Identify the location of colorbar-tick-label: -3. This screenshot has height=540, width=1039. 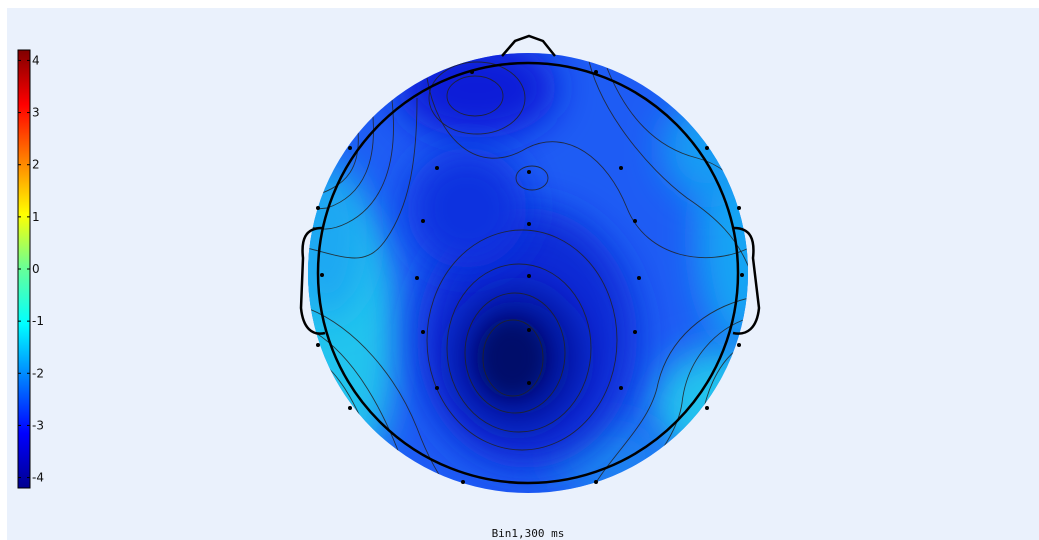
(38, 425).